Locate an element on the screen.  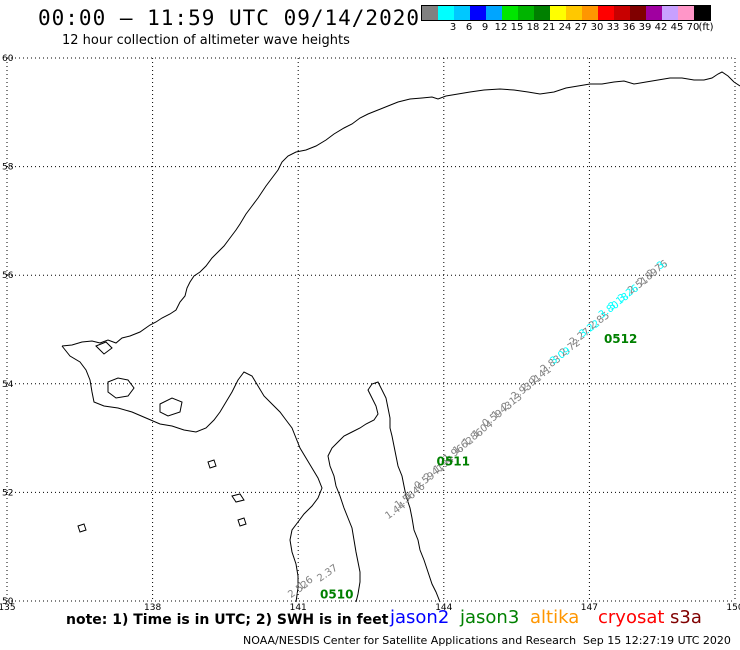
mainland-southwest-coastline is located at coordinates (192, 474).